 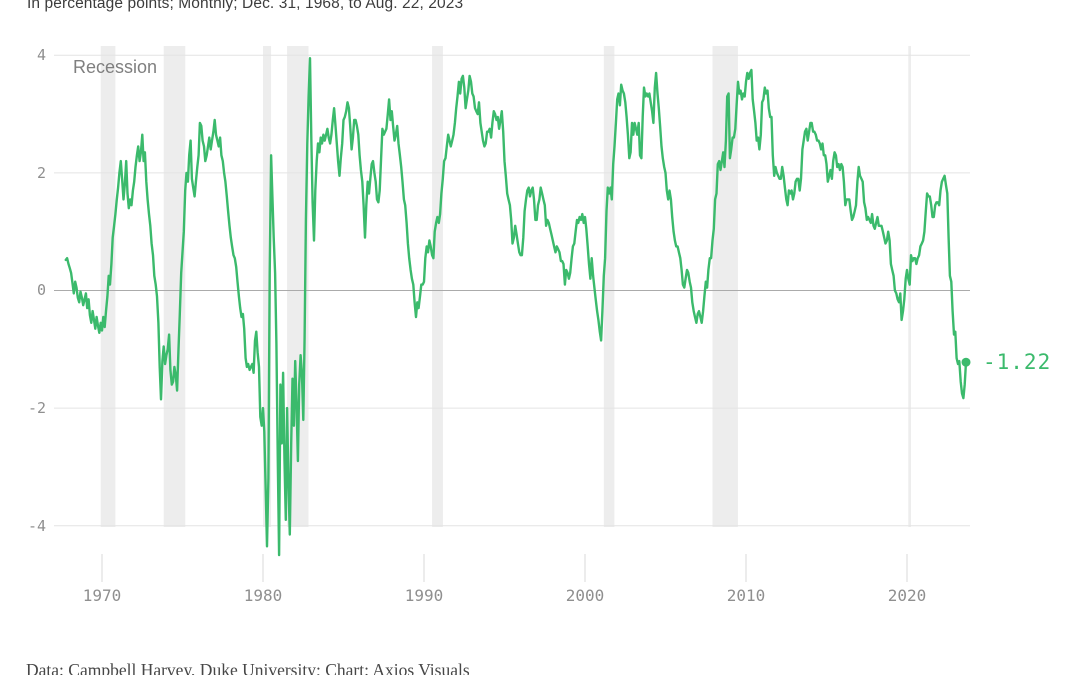 What do you see at coordinates (424, 595) in the screenshot?
I see `x-tick-1990: 1990` at bounding box center [424, 595].